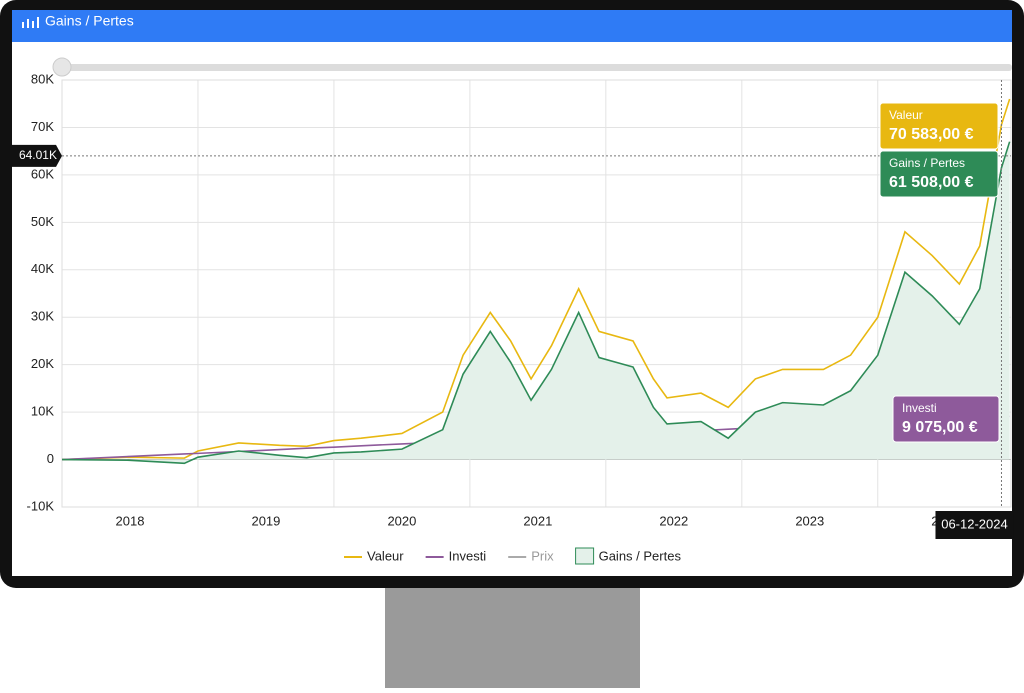 The width and height of the screenshot is (1024, 693). Describe the element at coordinates (673, 520) in the screenshot. I see `x-tick-label: 2022` at that location.